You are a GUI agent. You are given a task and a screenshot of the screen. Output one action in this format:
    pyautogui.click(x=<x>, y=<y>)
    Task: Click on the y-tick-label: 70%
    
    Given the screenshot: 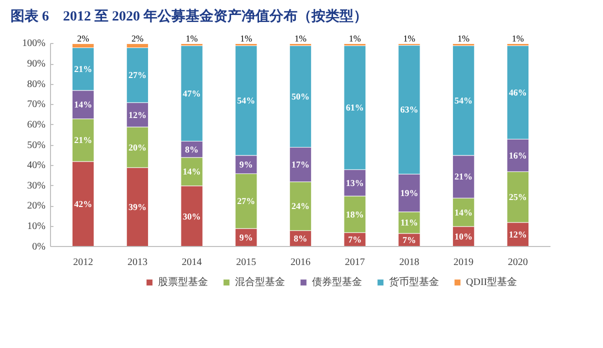 What is the action you would take?
    pyautogui.click(x=36, y=104)
    